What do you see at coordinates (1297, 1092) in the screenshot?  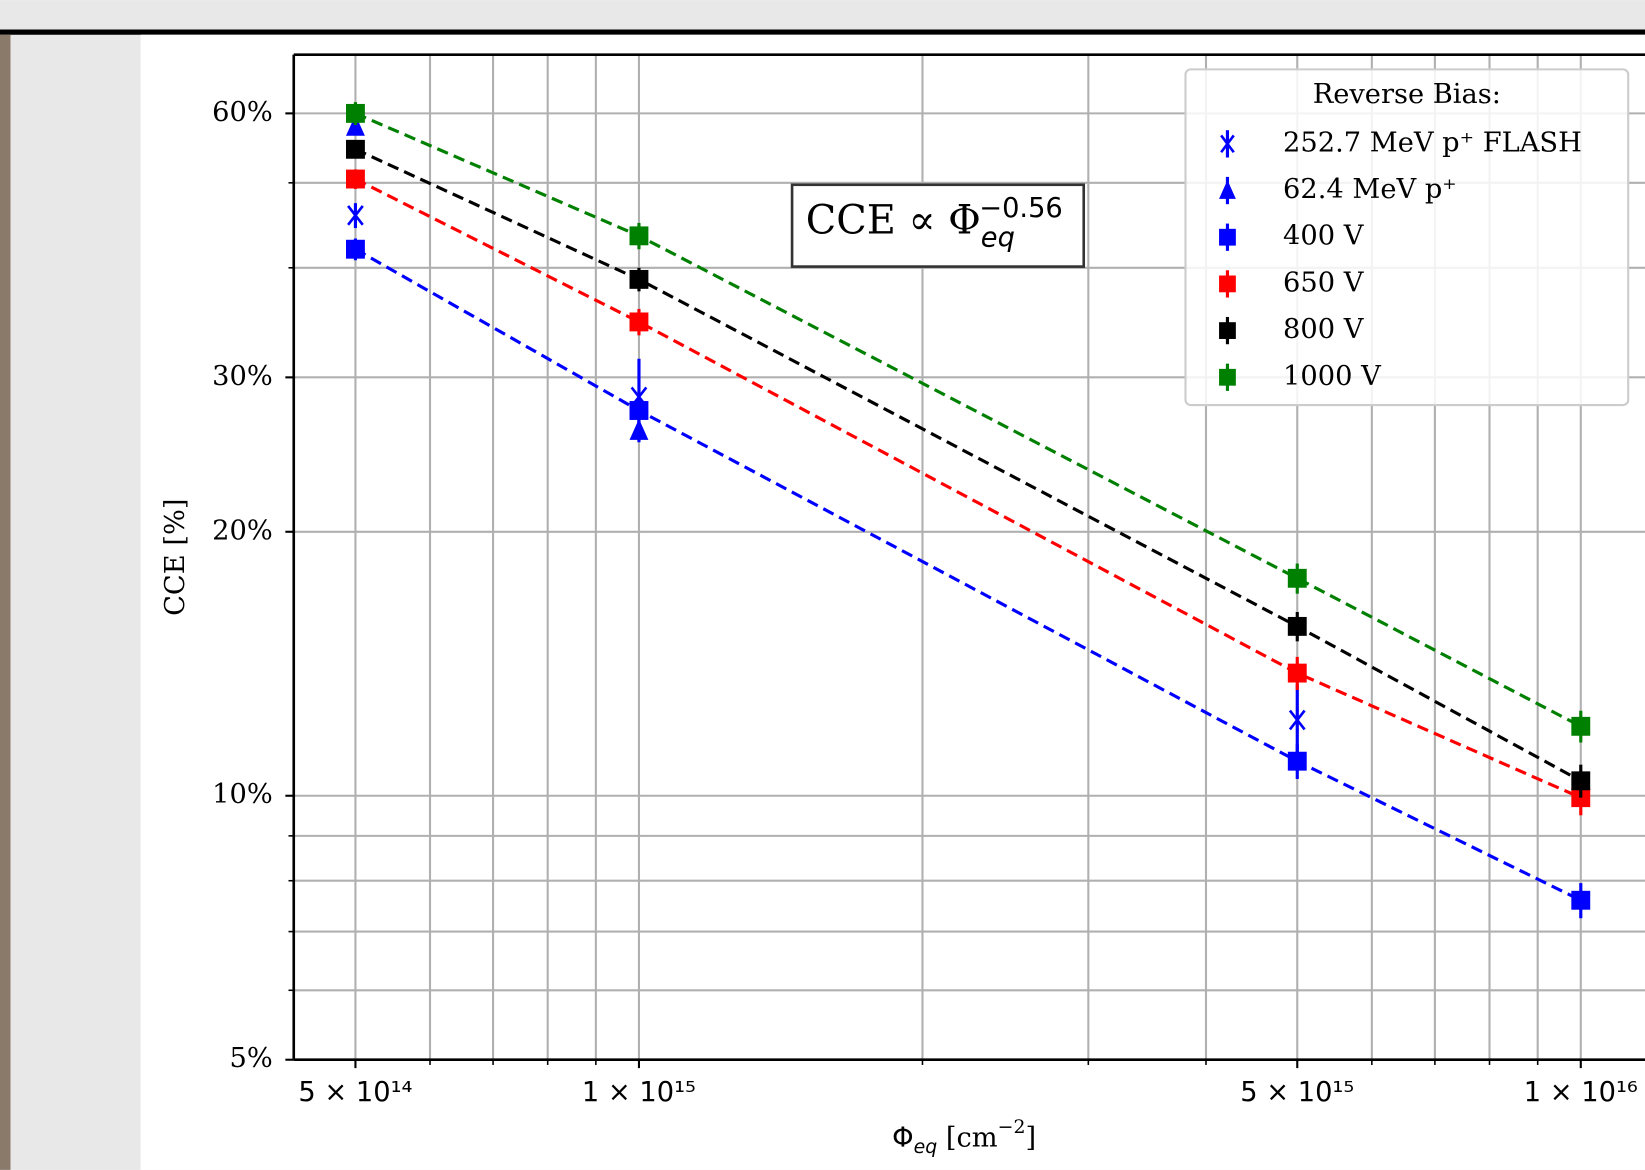 I see `x-tick-label: 5 × 10¹⁵` at bounding box center [1297, 1092].